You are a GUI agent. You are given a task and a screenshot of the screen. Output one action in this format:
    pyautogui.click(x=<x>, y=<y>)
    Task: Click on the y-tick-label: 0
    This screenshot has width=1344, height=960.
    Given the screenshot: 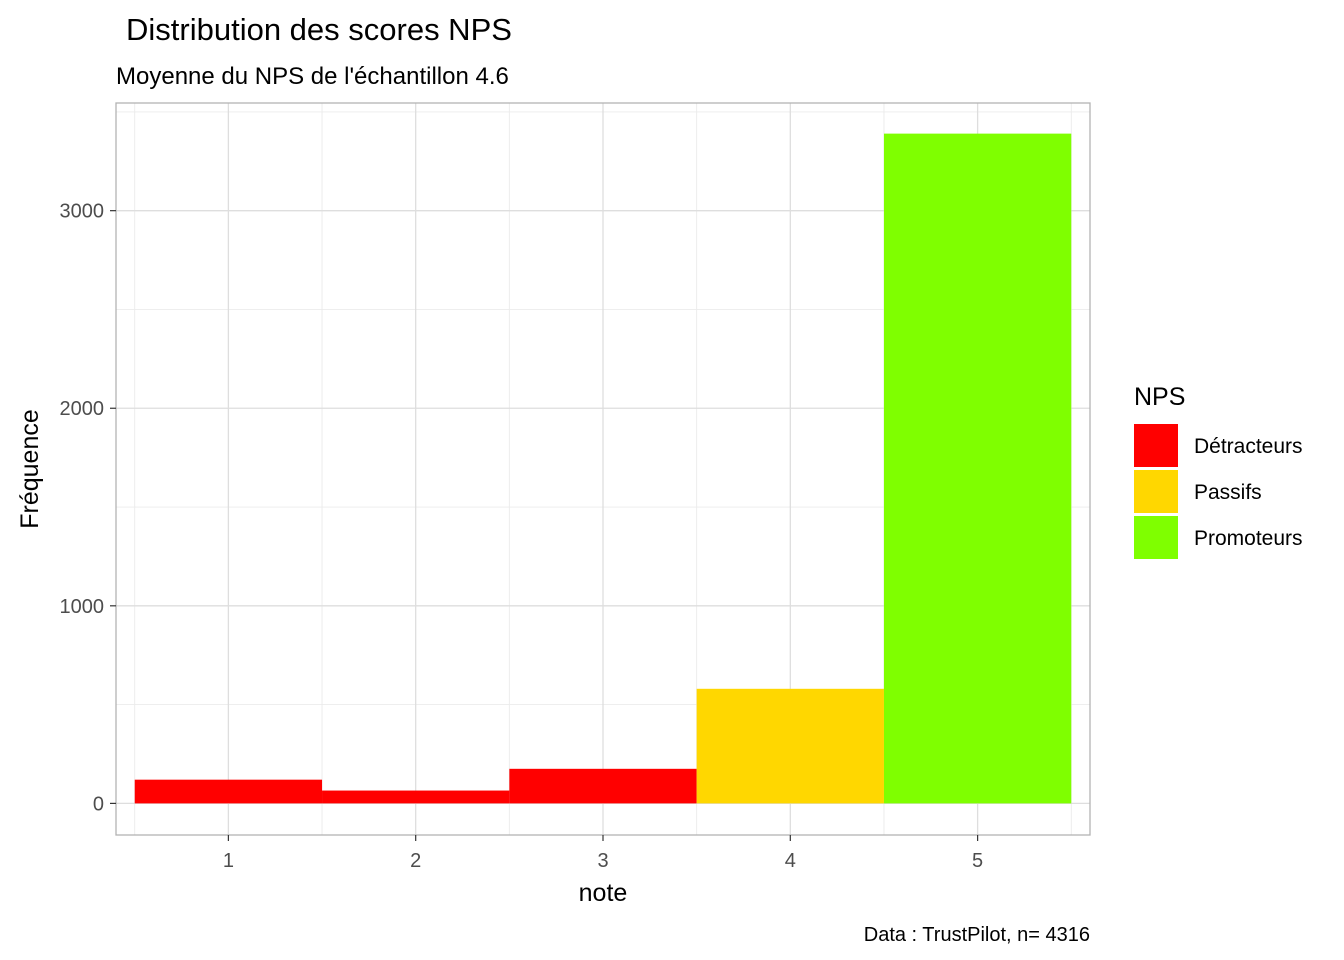 What is the action you would take?
    pyautogui.click(x=98, y=804)
    